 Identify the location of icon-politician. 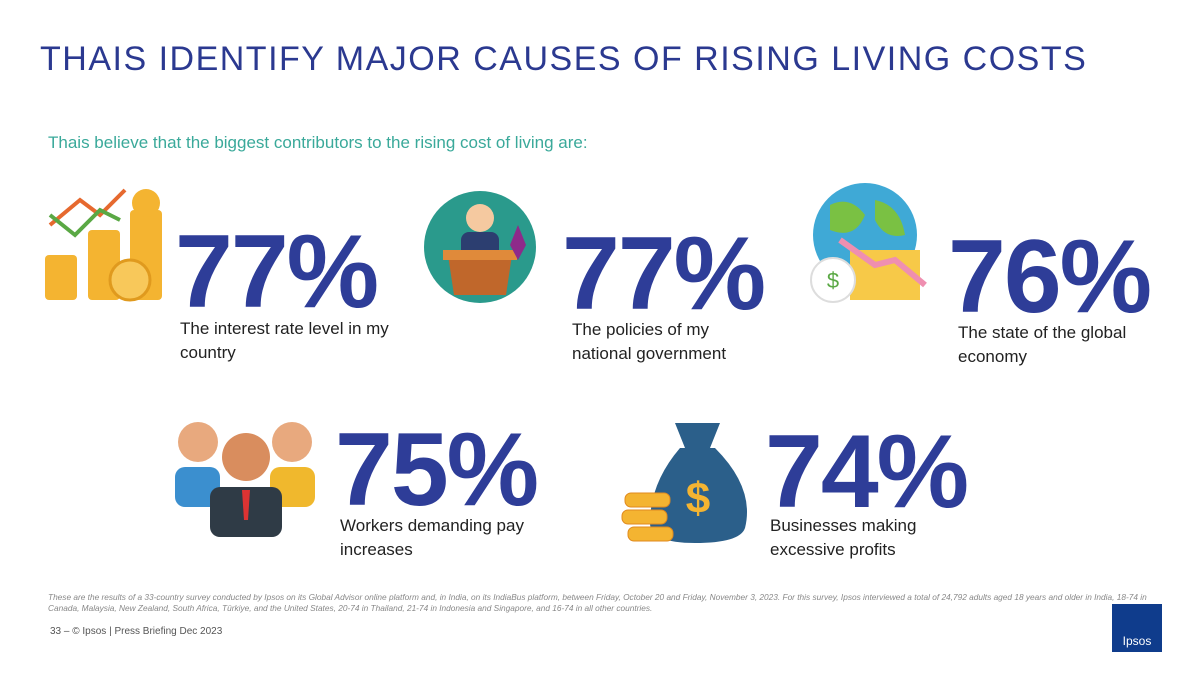
(480, 247).